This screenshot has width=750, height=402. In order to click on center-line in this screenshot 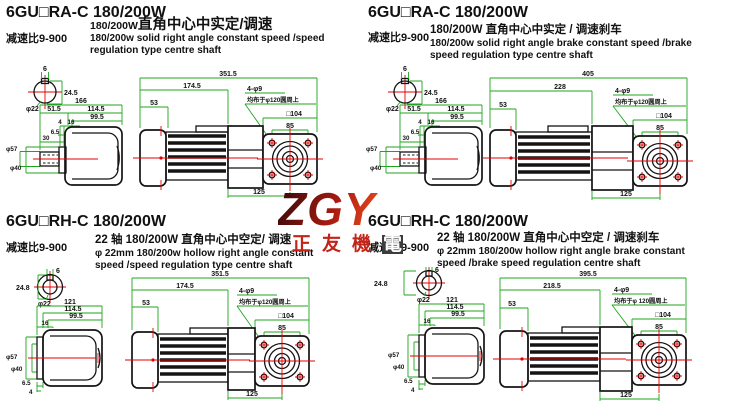, I will do `click(63, 358)`.